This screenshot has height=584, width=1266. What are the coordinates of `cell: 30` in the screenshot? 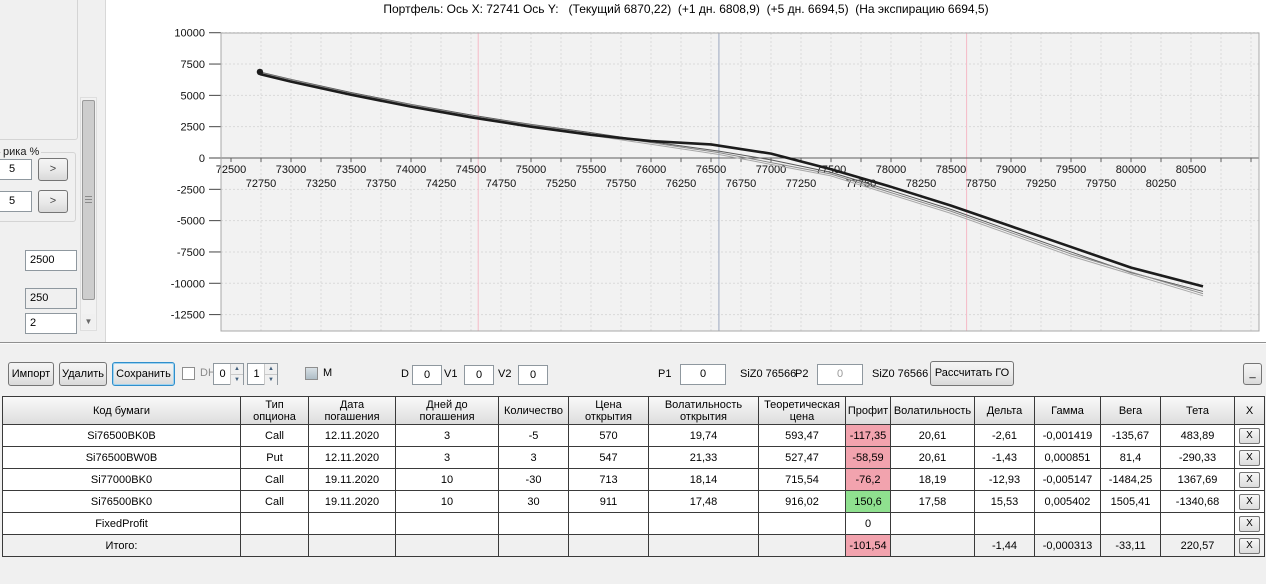 It's located at (534, 502).